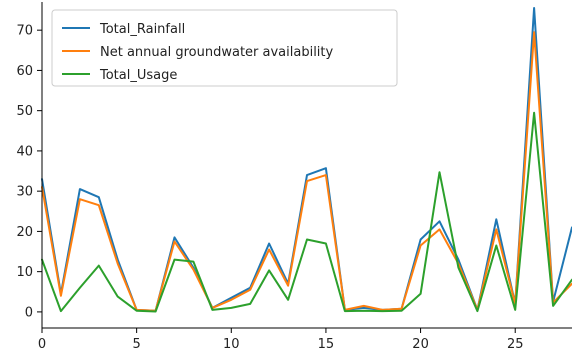 The image size is (572, 354). Describe the element at coordinates (420, 344) in the screenshot. I see `x-tick-label: 20` at that location.